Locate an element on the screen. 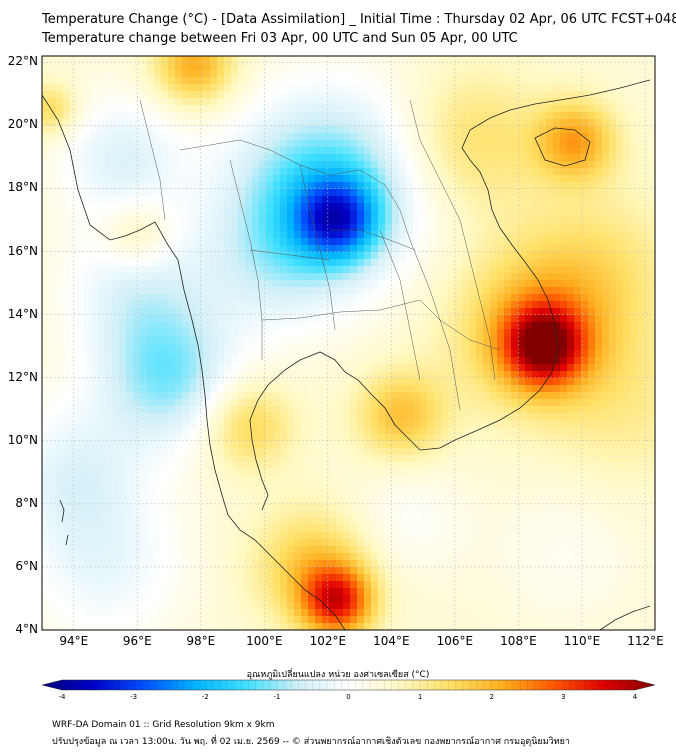 Image resolution: width=676 pixels, height=756 pixels. colorbar-tick-label: 3 is located at coordinates (563, 697).